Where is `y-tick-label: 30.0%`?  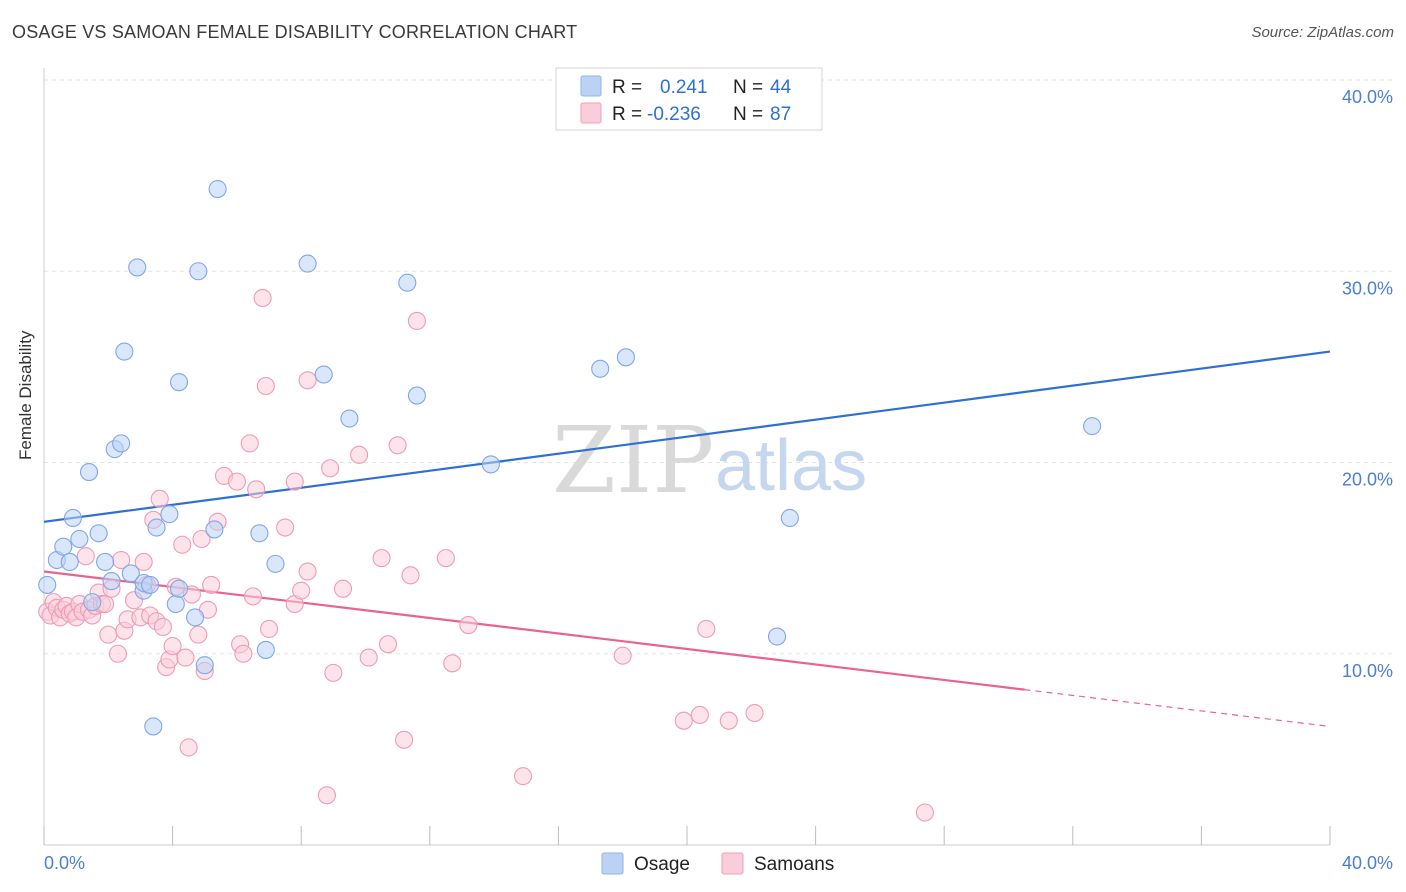 y-tick-label: 30.0% is located at coordinates (1367, 288).